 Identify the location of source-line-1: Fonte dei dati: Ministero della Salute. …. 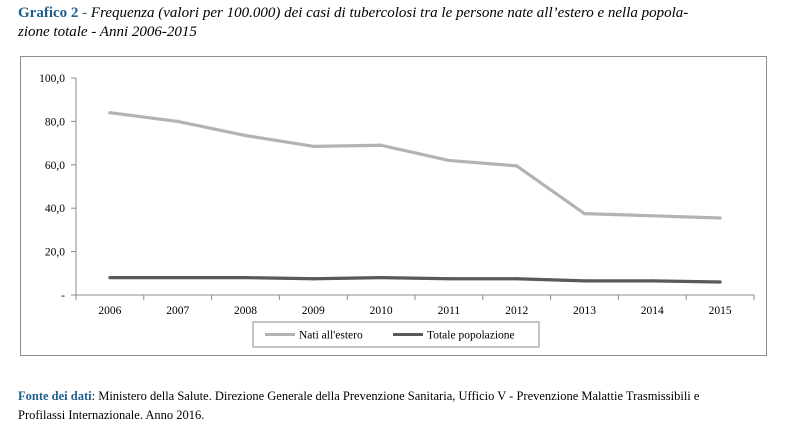
(398, 396).